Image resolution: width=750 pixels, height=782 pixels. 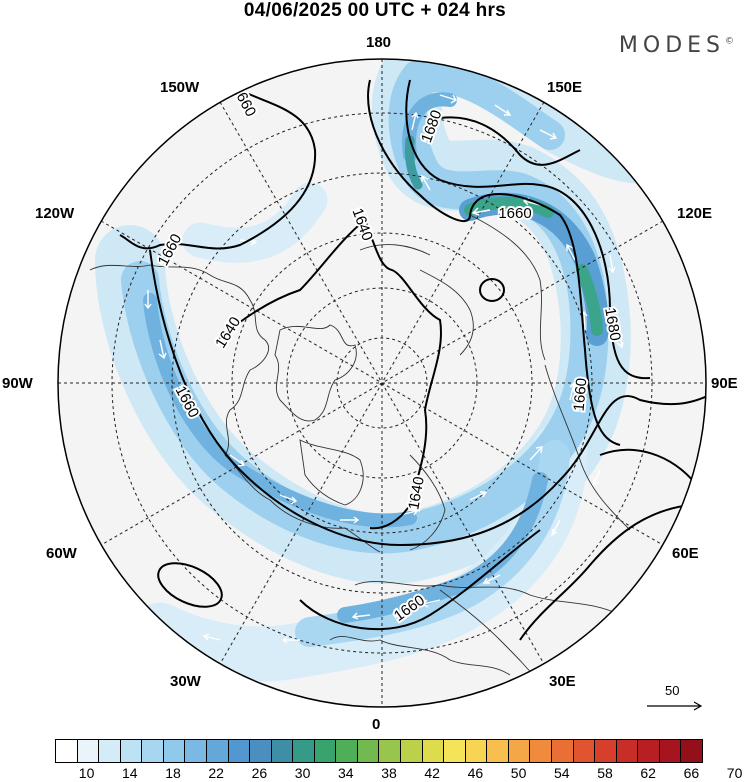 I want to click on reference-vector-arrow, so click(x=675, y=706).